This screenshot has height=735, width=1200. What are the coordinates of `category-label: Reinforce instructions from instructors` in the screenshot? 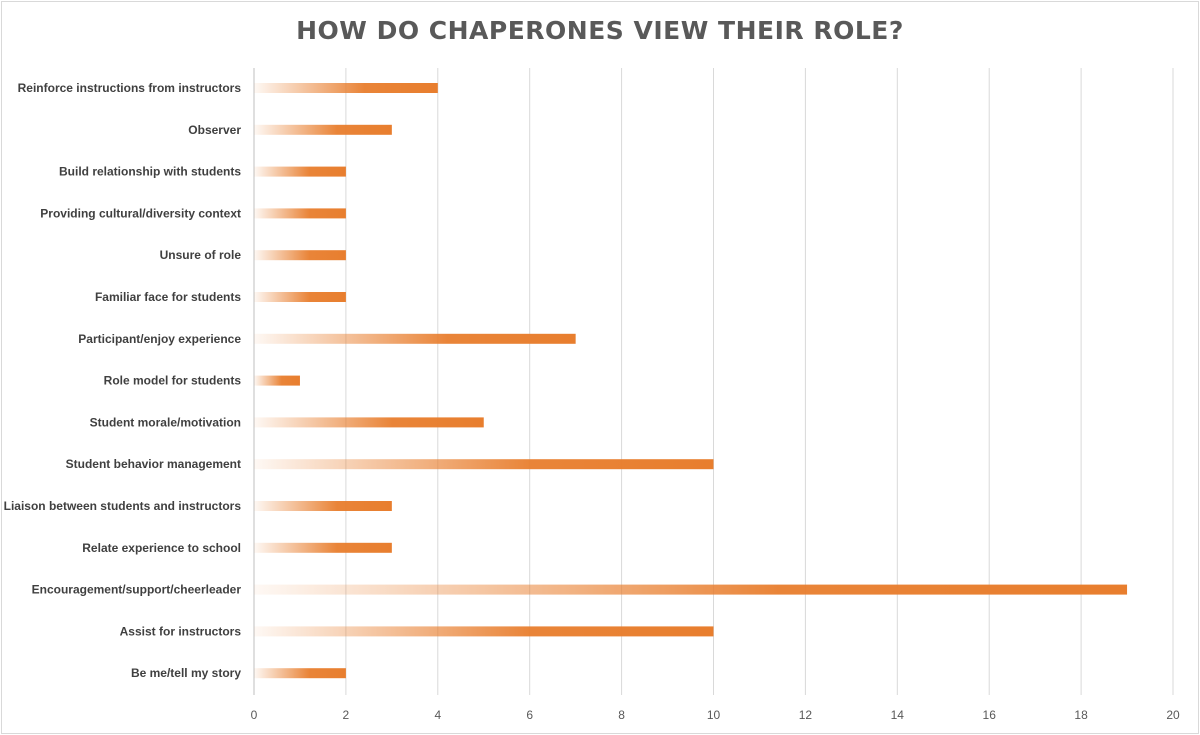 It's located at (130, 88).